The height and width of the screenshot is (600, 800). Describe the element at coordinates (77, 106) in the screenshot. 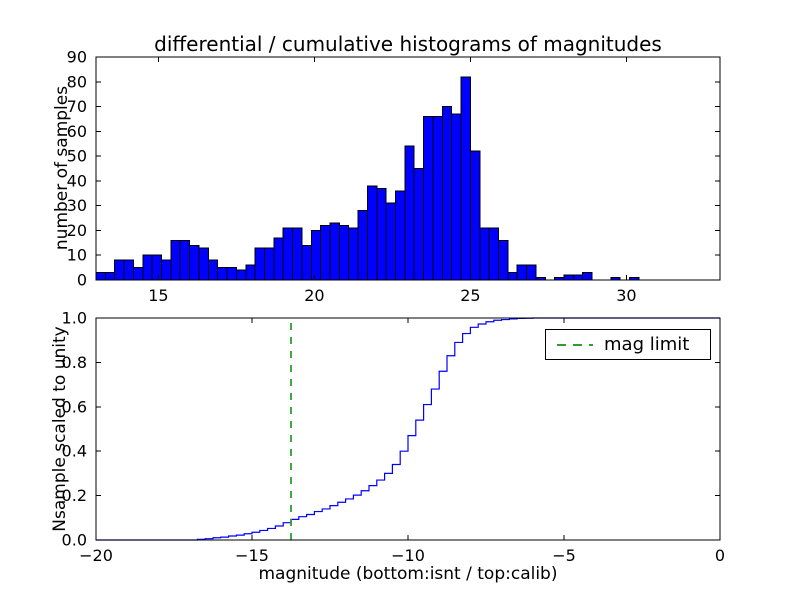

I see `y-tick-label: 70` at that location.